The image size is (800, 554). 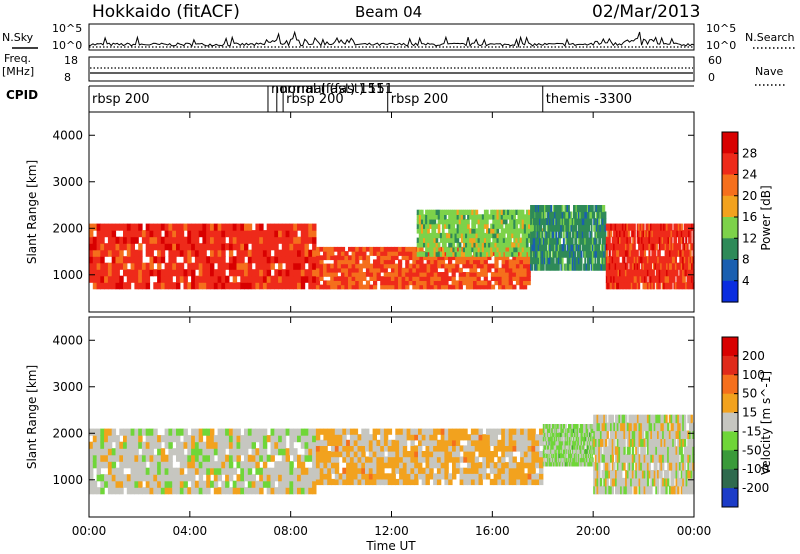 I want to click on power-heatmap, so click(x=392, y=247).